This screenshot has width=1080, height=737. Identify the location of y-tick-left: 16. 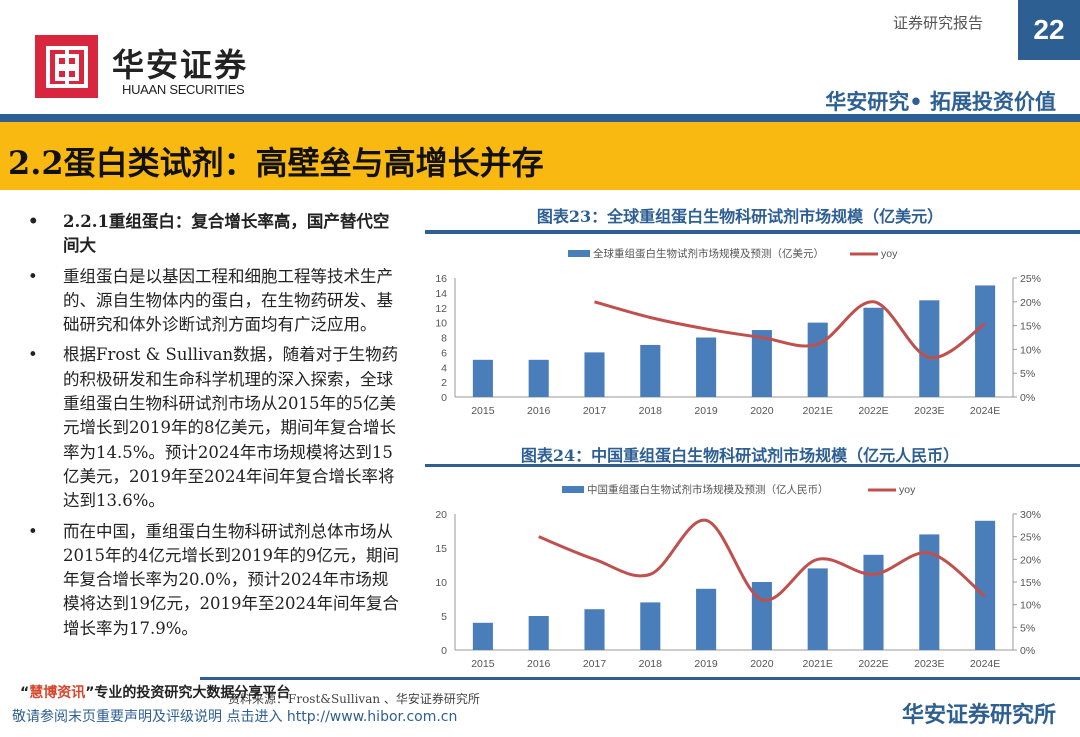
(441, 279).